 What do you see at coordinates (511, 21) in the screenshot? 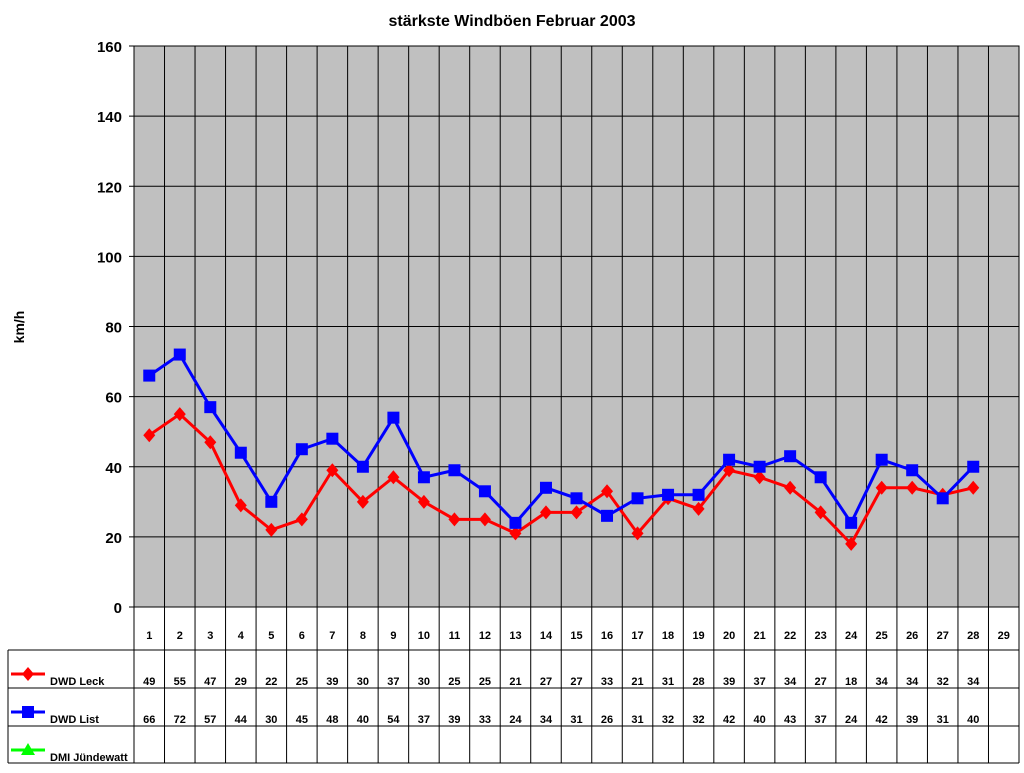
I see `chart-title: stärkste Windböen Februar 2003` at bounding box center [511, 21].